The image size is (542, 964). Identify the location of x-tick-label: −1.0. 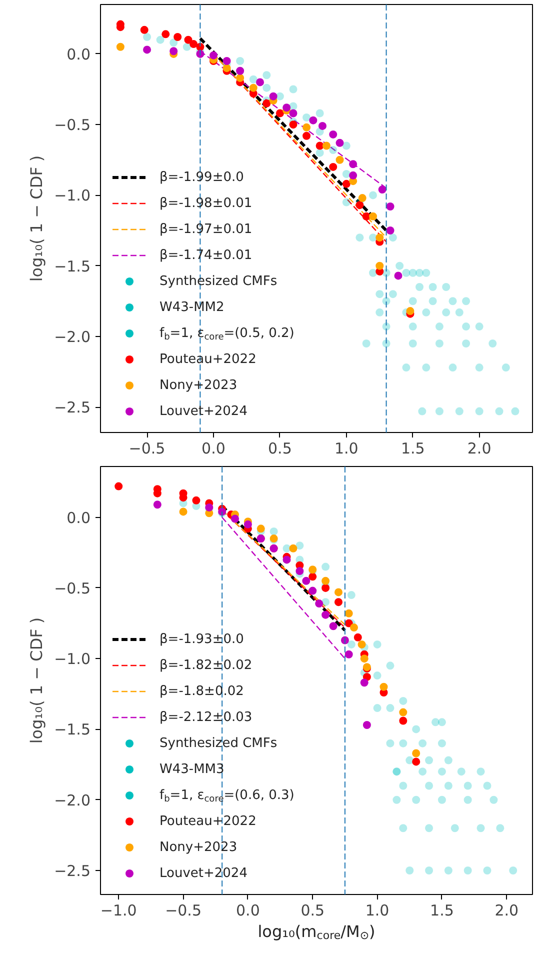
(118, 911).